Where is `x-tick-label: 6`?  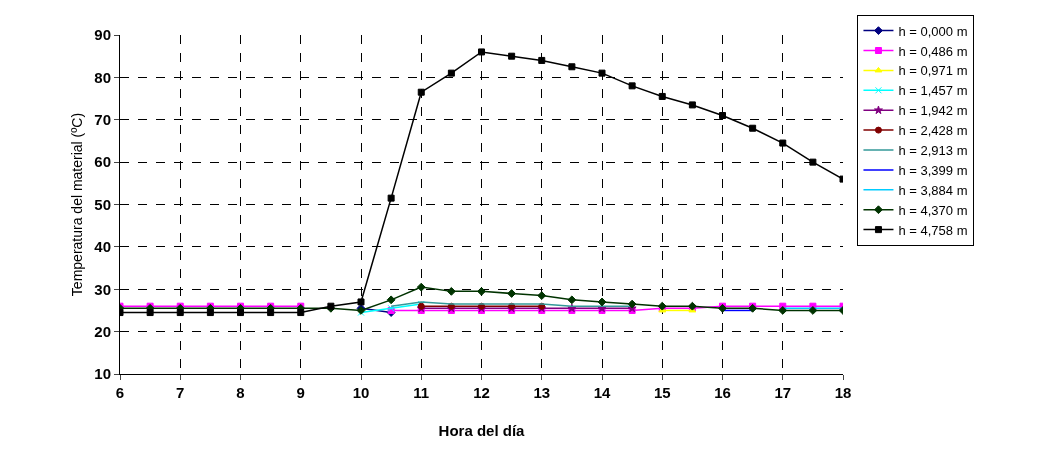 x-tick-label: 6 is located at coordinates (120, 392).